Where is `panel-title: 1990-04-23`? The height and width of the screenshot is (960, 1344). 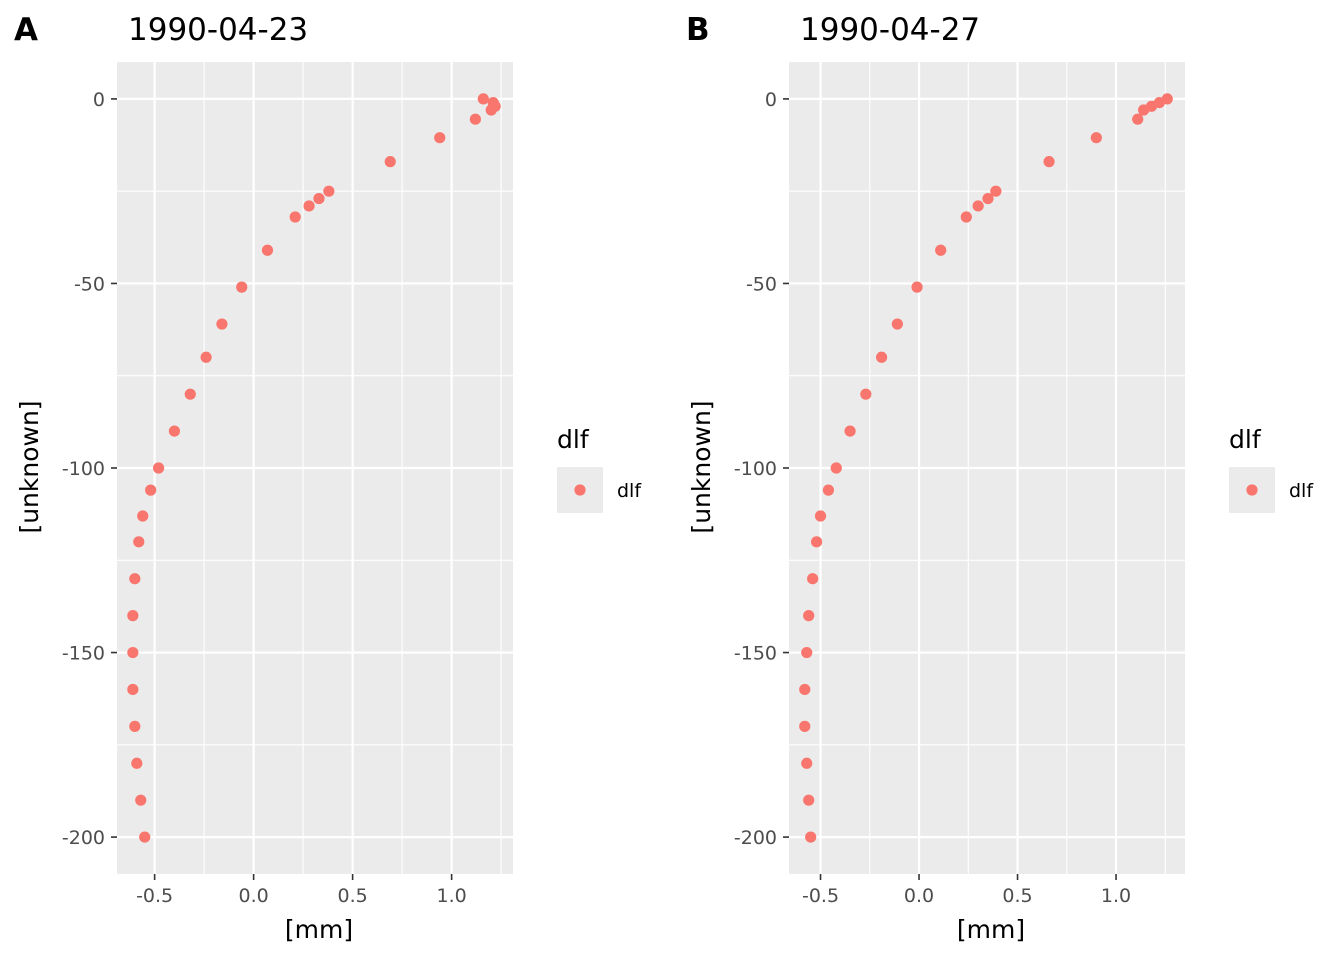 panel-title: 1990-04-23 is located at coordinates (218, 30).